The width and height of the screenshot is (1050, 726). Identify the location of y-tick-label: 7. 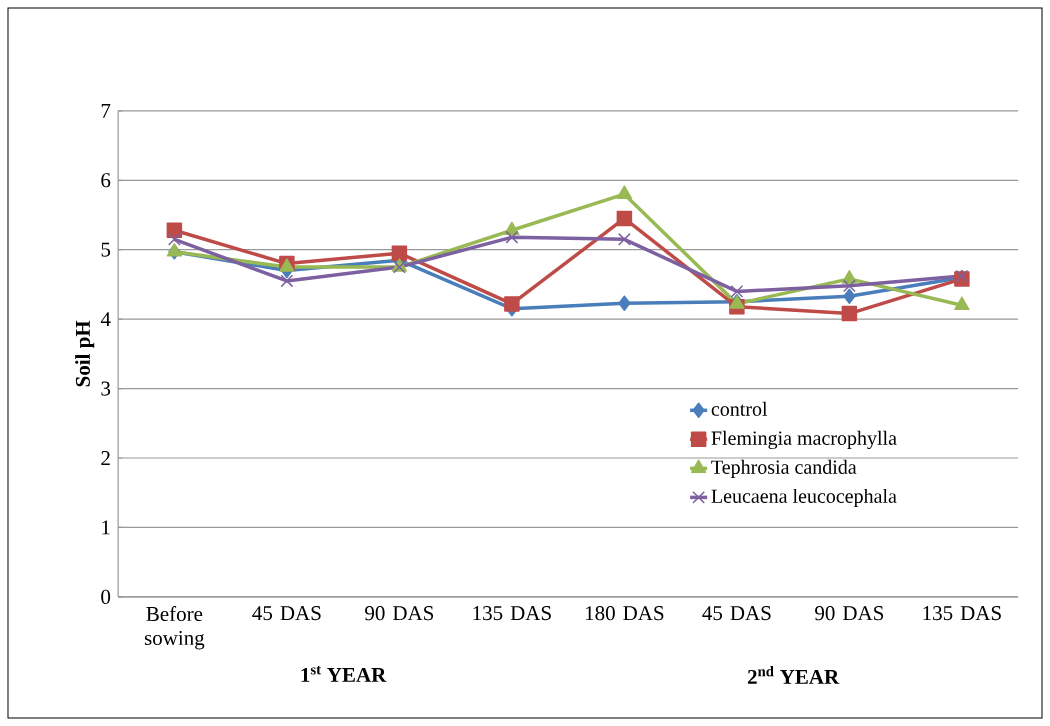
(106, 110).